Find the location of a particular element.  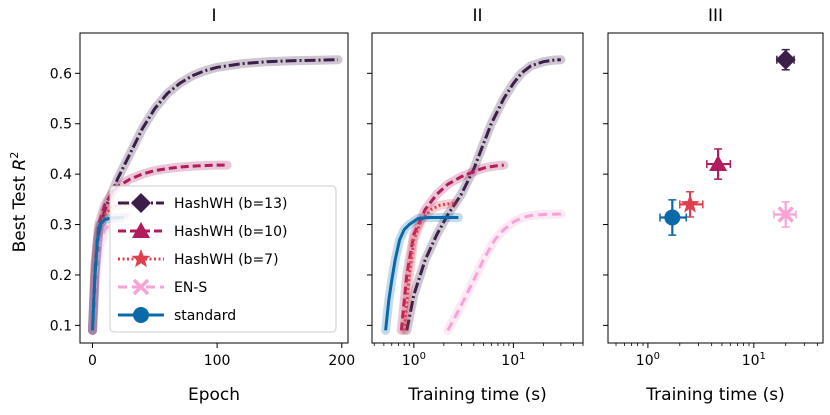

series-band-en-s is located at coordinates (504, 272).